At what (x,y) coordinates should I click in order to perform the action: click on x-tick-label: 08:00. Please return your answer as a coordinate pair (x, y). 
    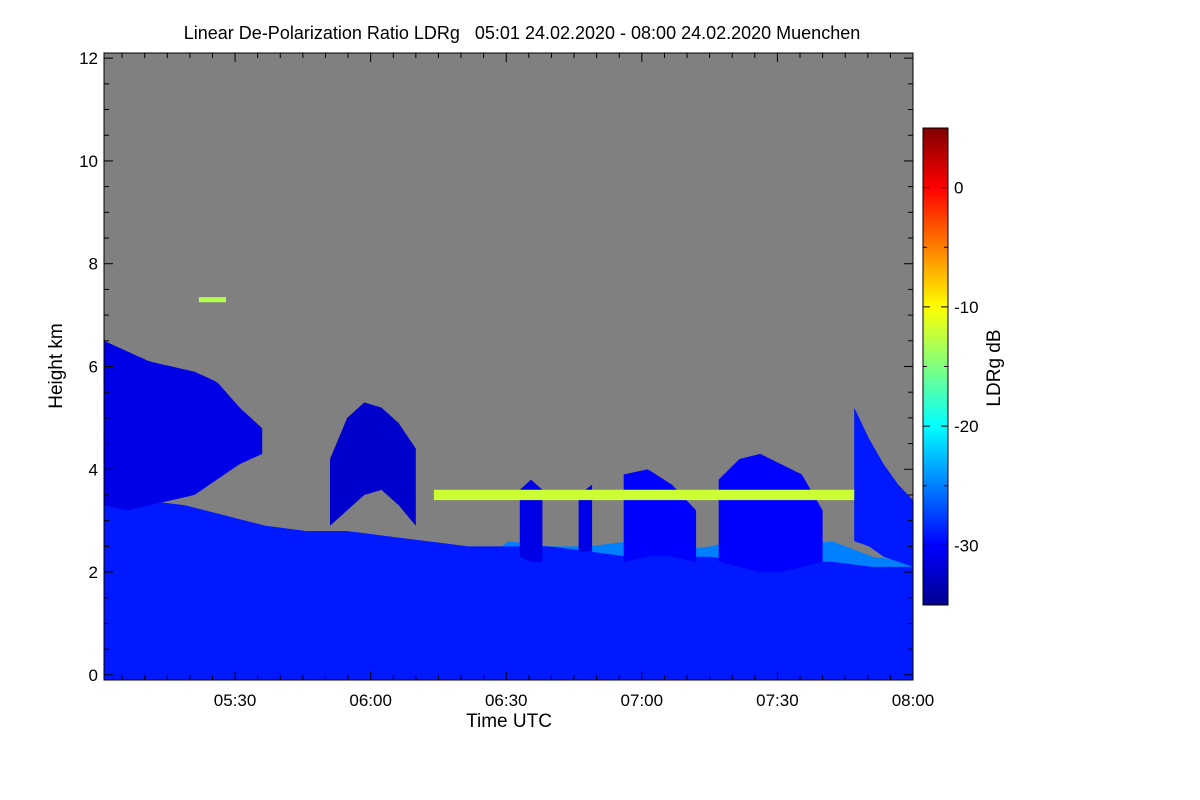
    Looking at the image, I should click on (913, 700).